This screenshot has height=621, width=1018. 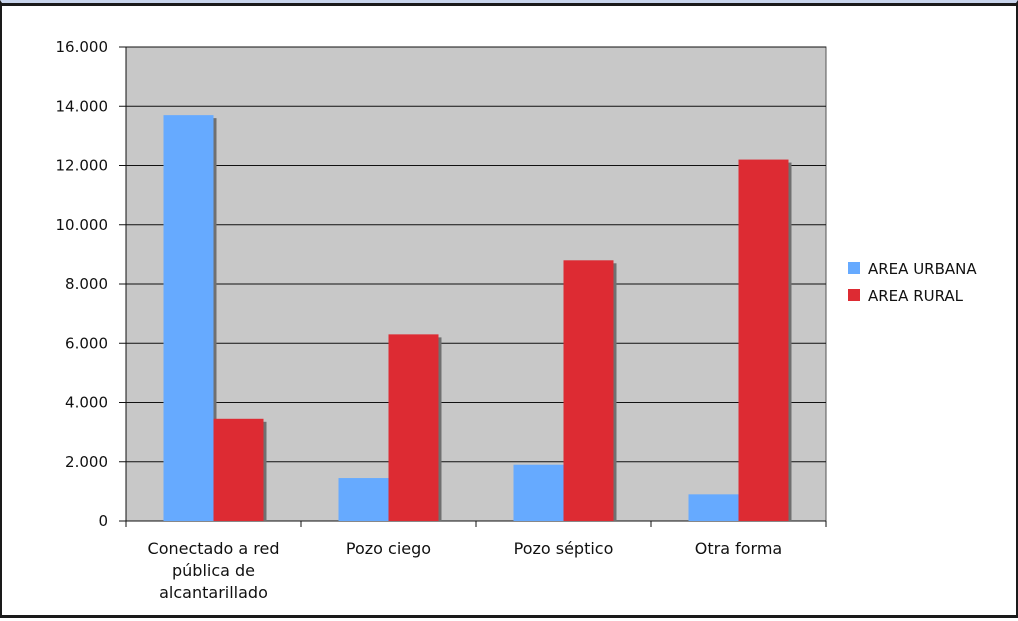 I want to click on x-category-label: Pozo séptico, so click(x=564, y=548).